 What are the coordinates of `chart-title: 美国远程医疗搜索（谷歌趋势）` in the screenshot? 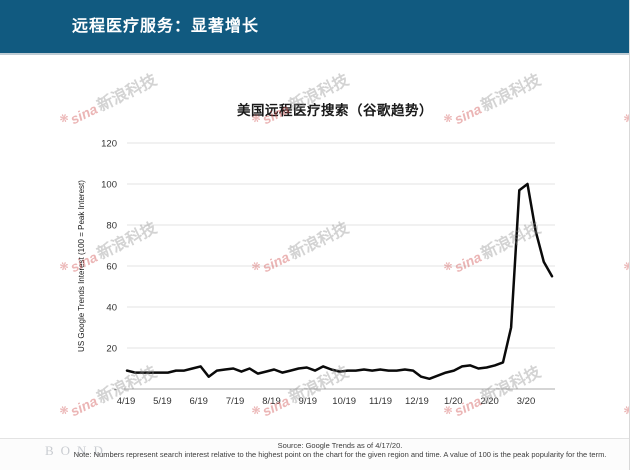 It's located at (335, 110).